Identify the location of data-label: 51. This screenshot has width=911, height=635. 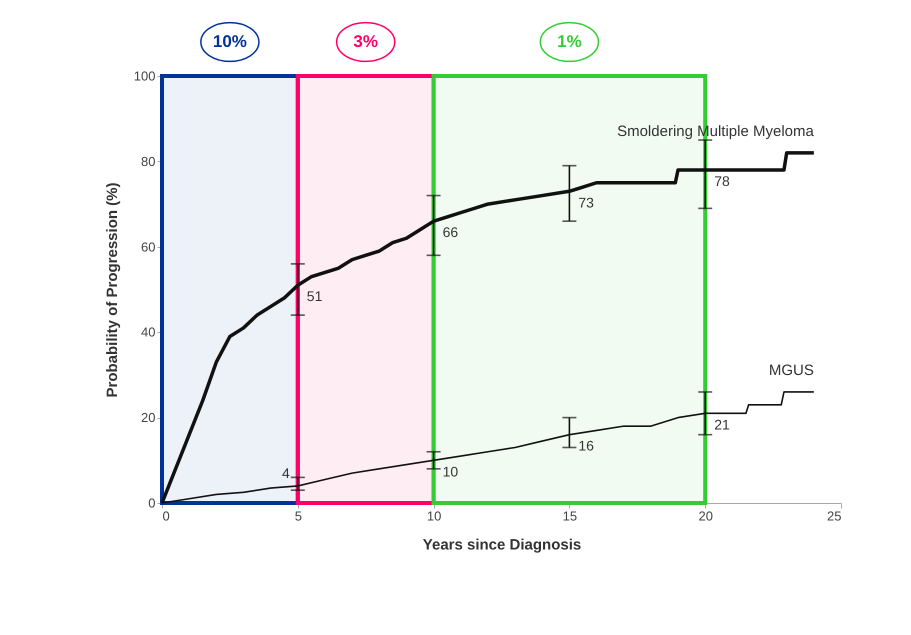
(314, 296).